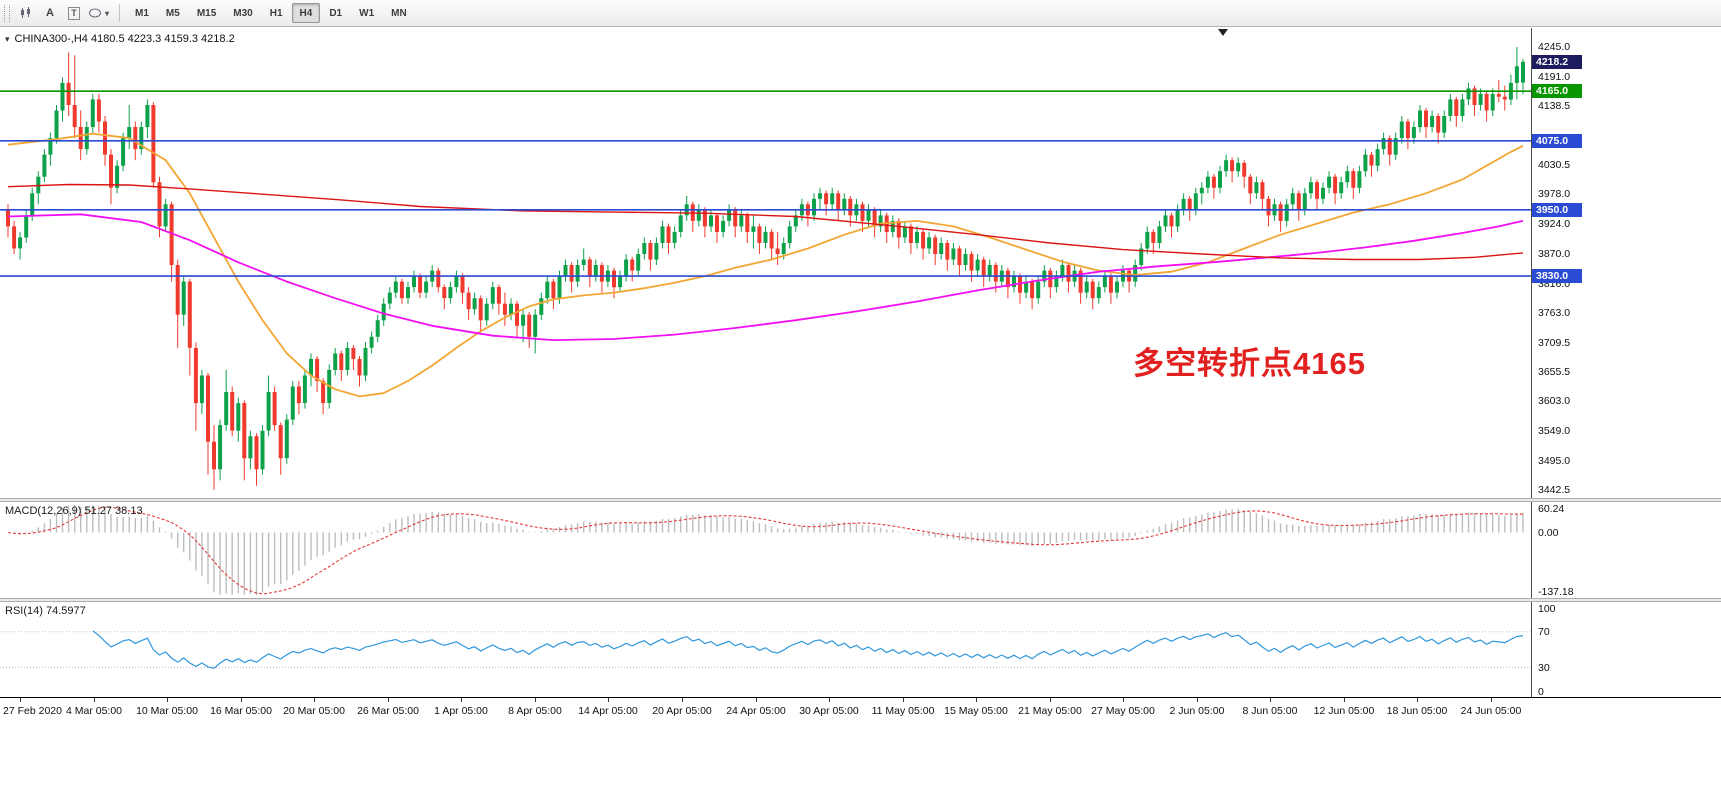 The height and width of the screenshot is (793, 1721). Describe the element at coordinates (1123, 711) in the screenshot. I see `time-axis-label: 27 May 05:00` at that location.